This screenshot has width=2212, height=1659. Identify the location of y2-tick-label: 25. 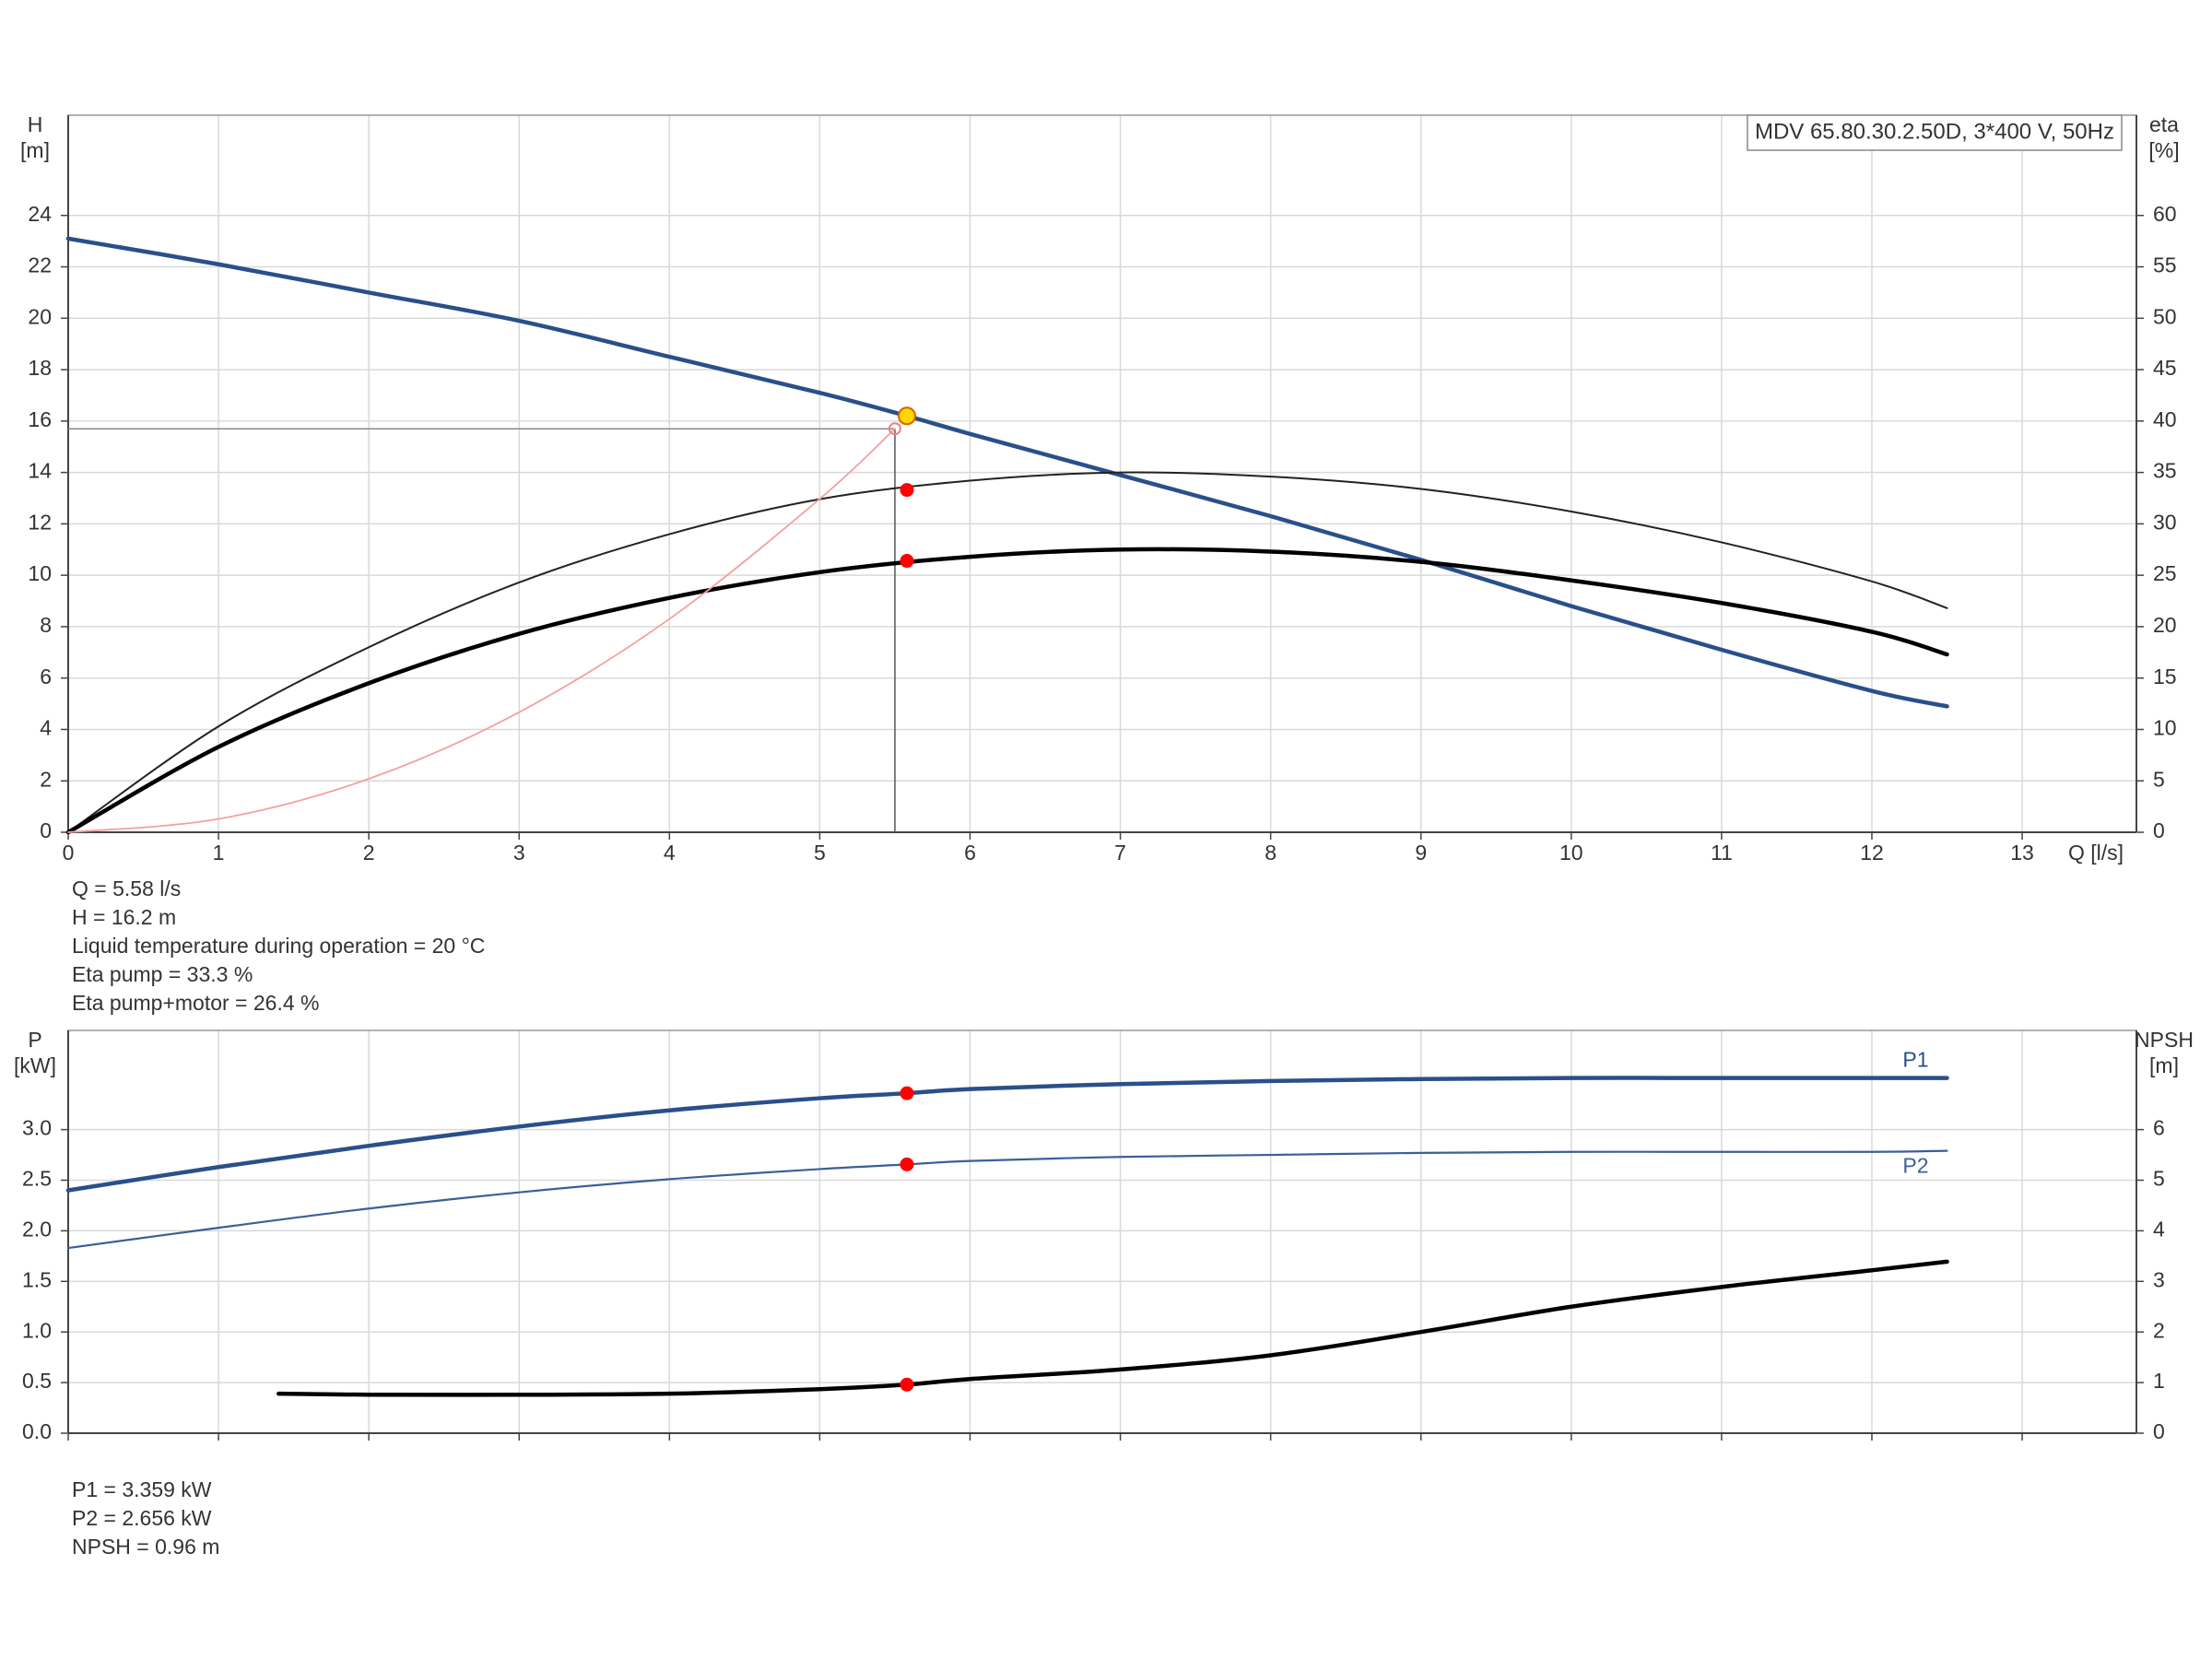
(2165, 573).